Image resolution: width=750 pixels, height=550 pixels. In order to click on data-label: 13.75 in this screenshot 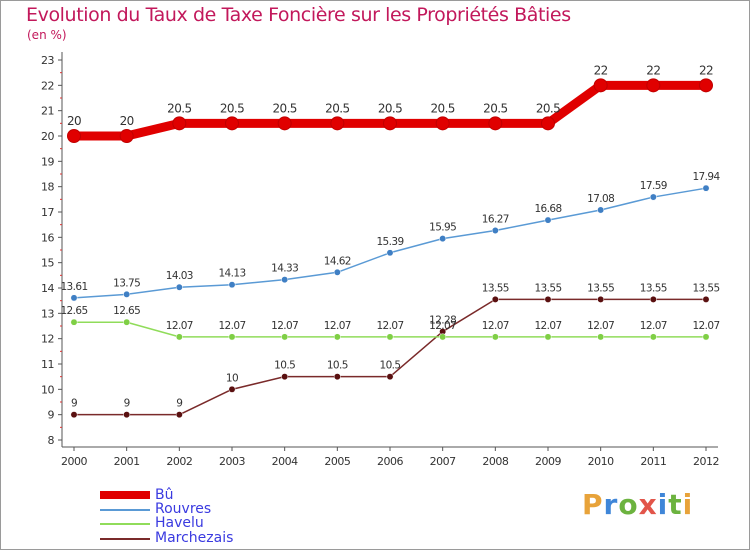, I will do `click(126, 283)`.